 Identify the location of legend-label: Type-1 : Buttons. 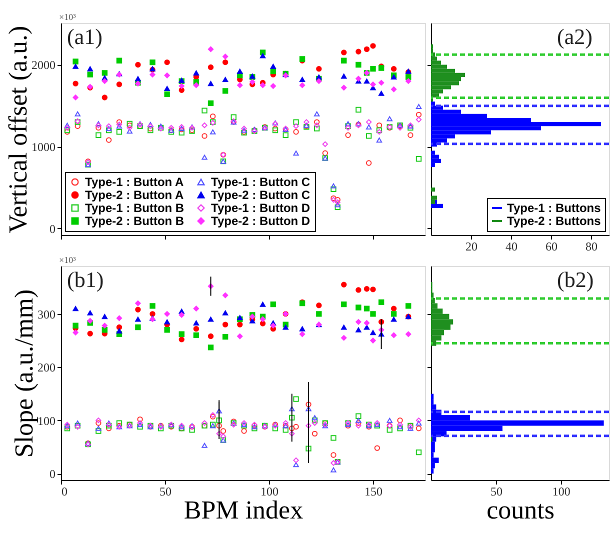
(554, 208).